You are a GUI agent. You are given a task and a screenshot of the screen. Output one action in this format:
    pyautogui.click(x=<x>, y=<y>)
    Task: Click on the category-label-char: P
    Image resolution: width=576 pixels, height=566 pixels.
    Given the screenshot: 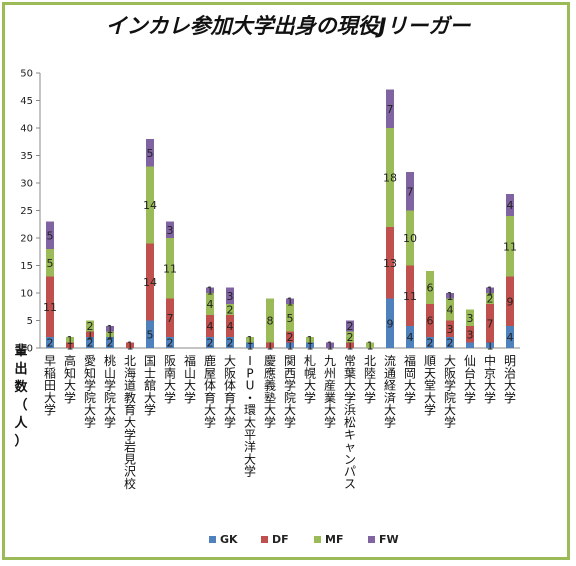 What is the action you would take?
    pyautogui.click(x=249, y=373)
    